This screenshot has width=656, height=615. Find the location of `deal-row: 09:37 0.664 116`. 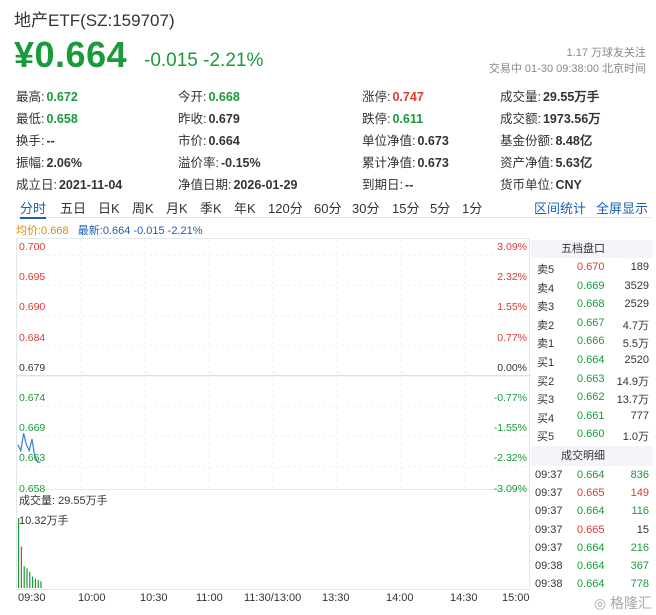

deal-row: 09:37 0.664 116 is located at coordinates (592, 511).